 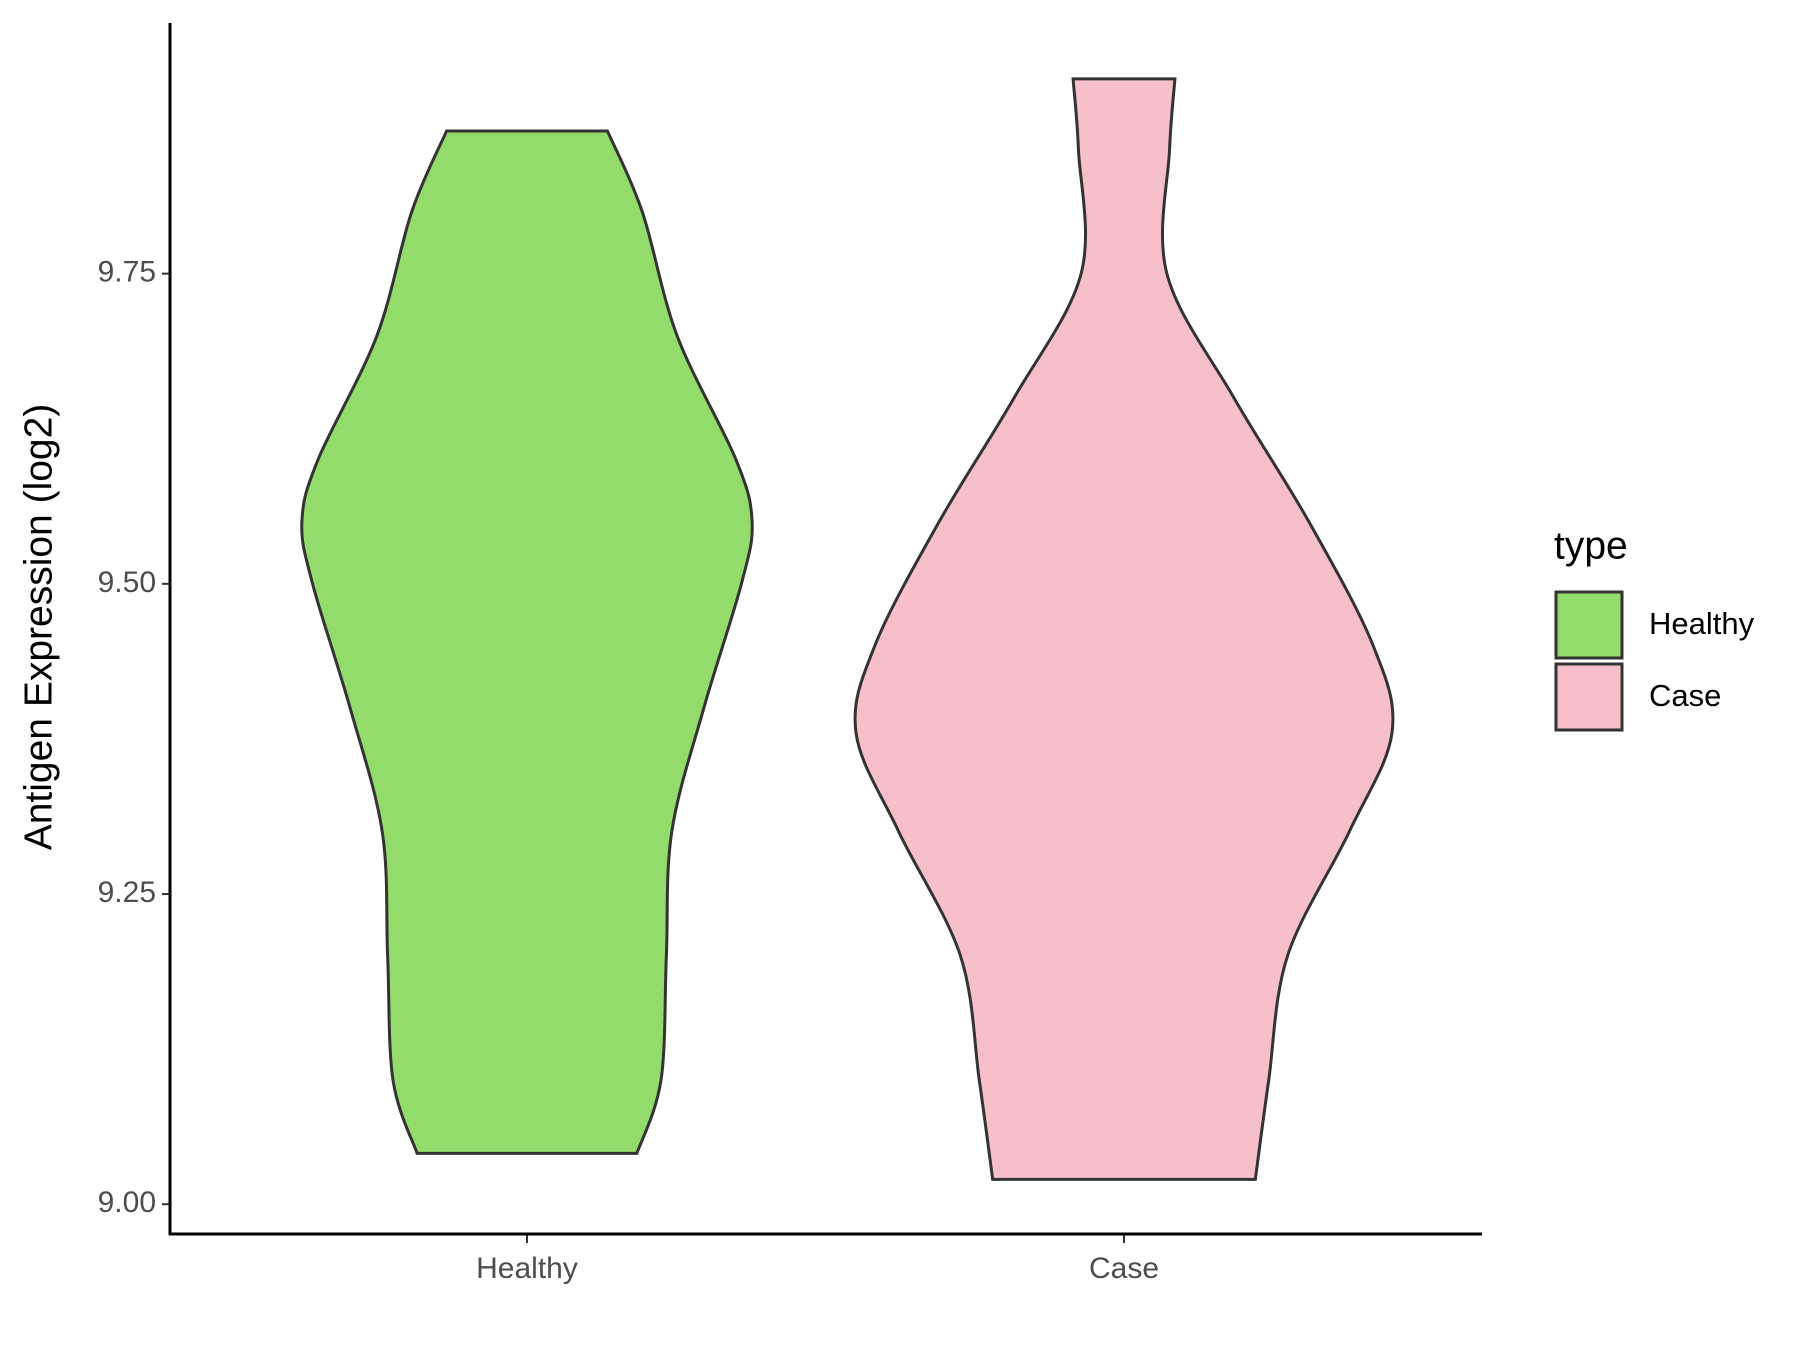 What do you see at coordinates (38, 627) in the screenshot?
I see `y-axis-title: Antigen Expression (log2)` at bounding box center [38, 627].